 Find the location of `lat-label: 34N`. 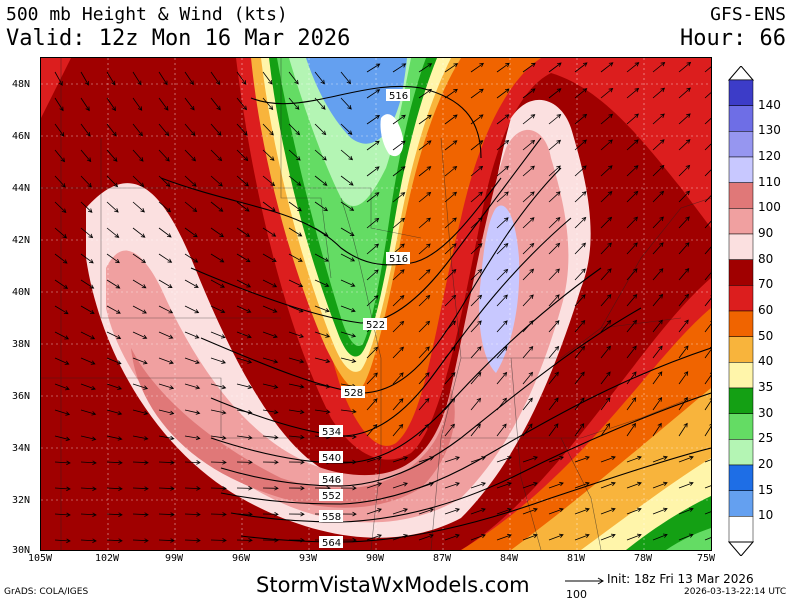

lat-label: 34N is located at coordinates (21, 448).